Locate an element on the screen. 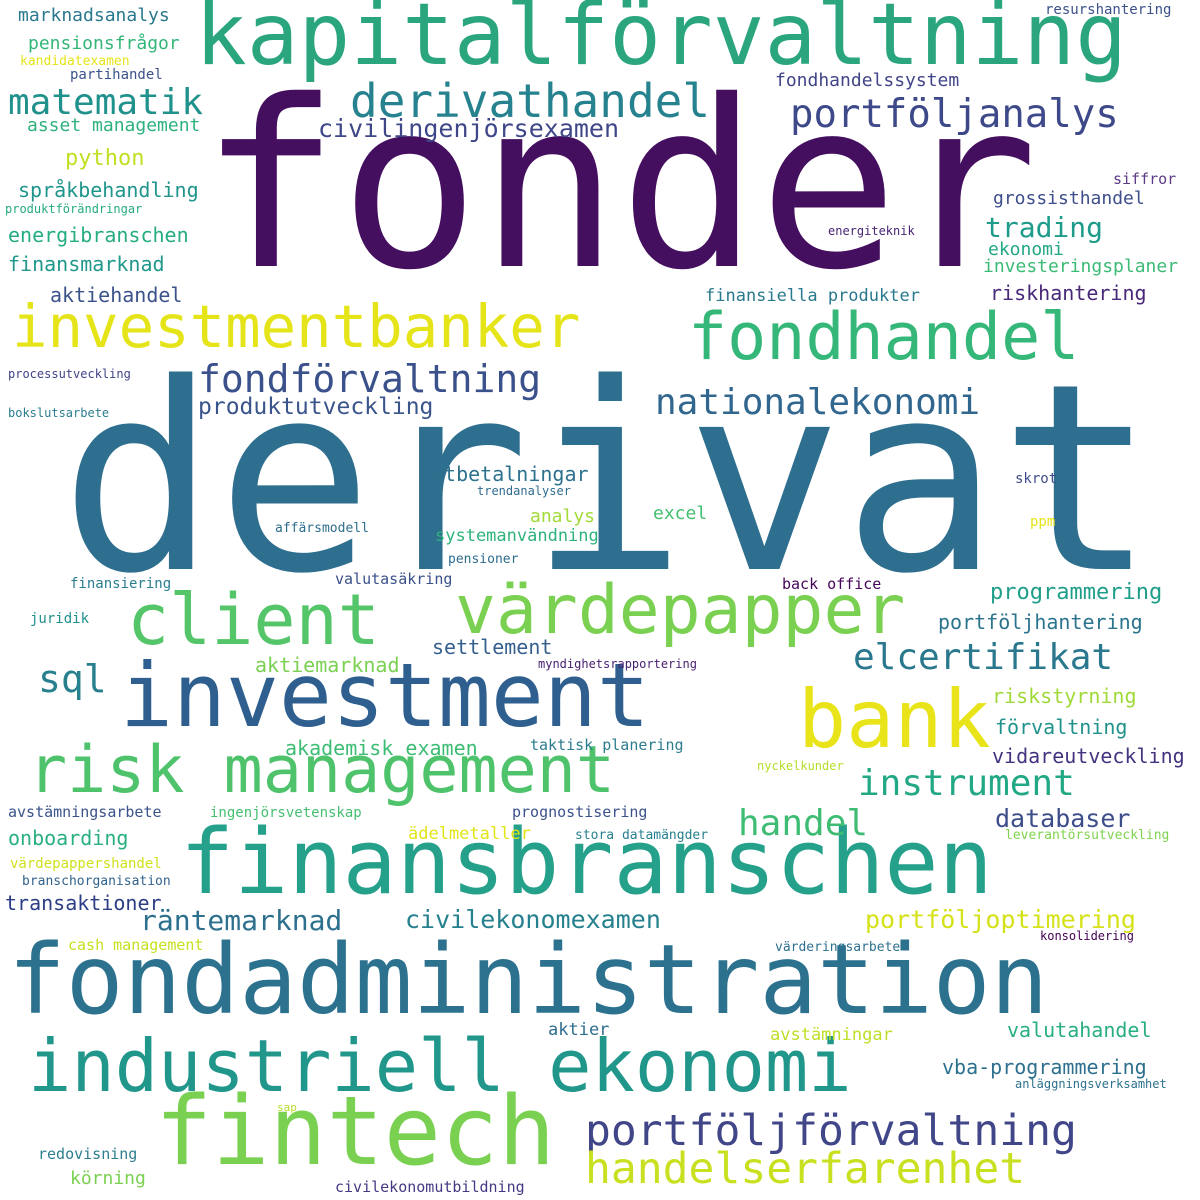  word: back office is located at coordinates (832, 584).